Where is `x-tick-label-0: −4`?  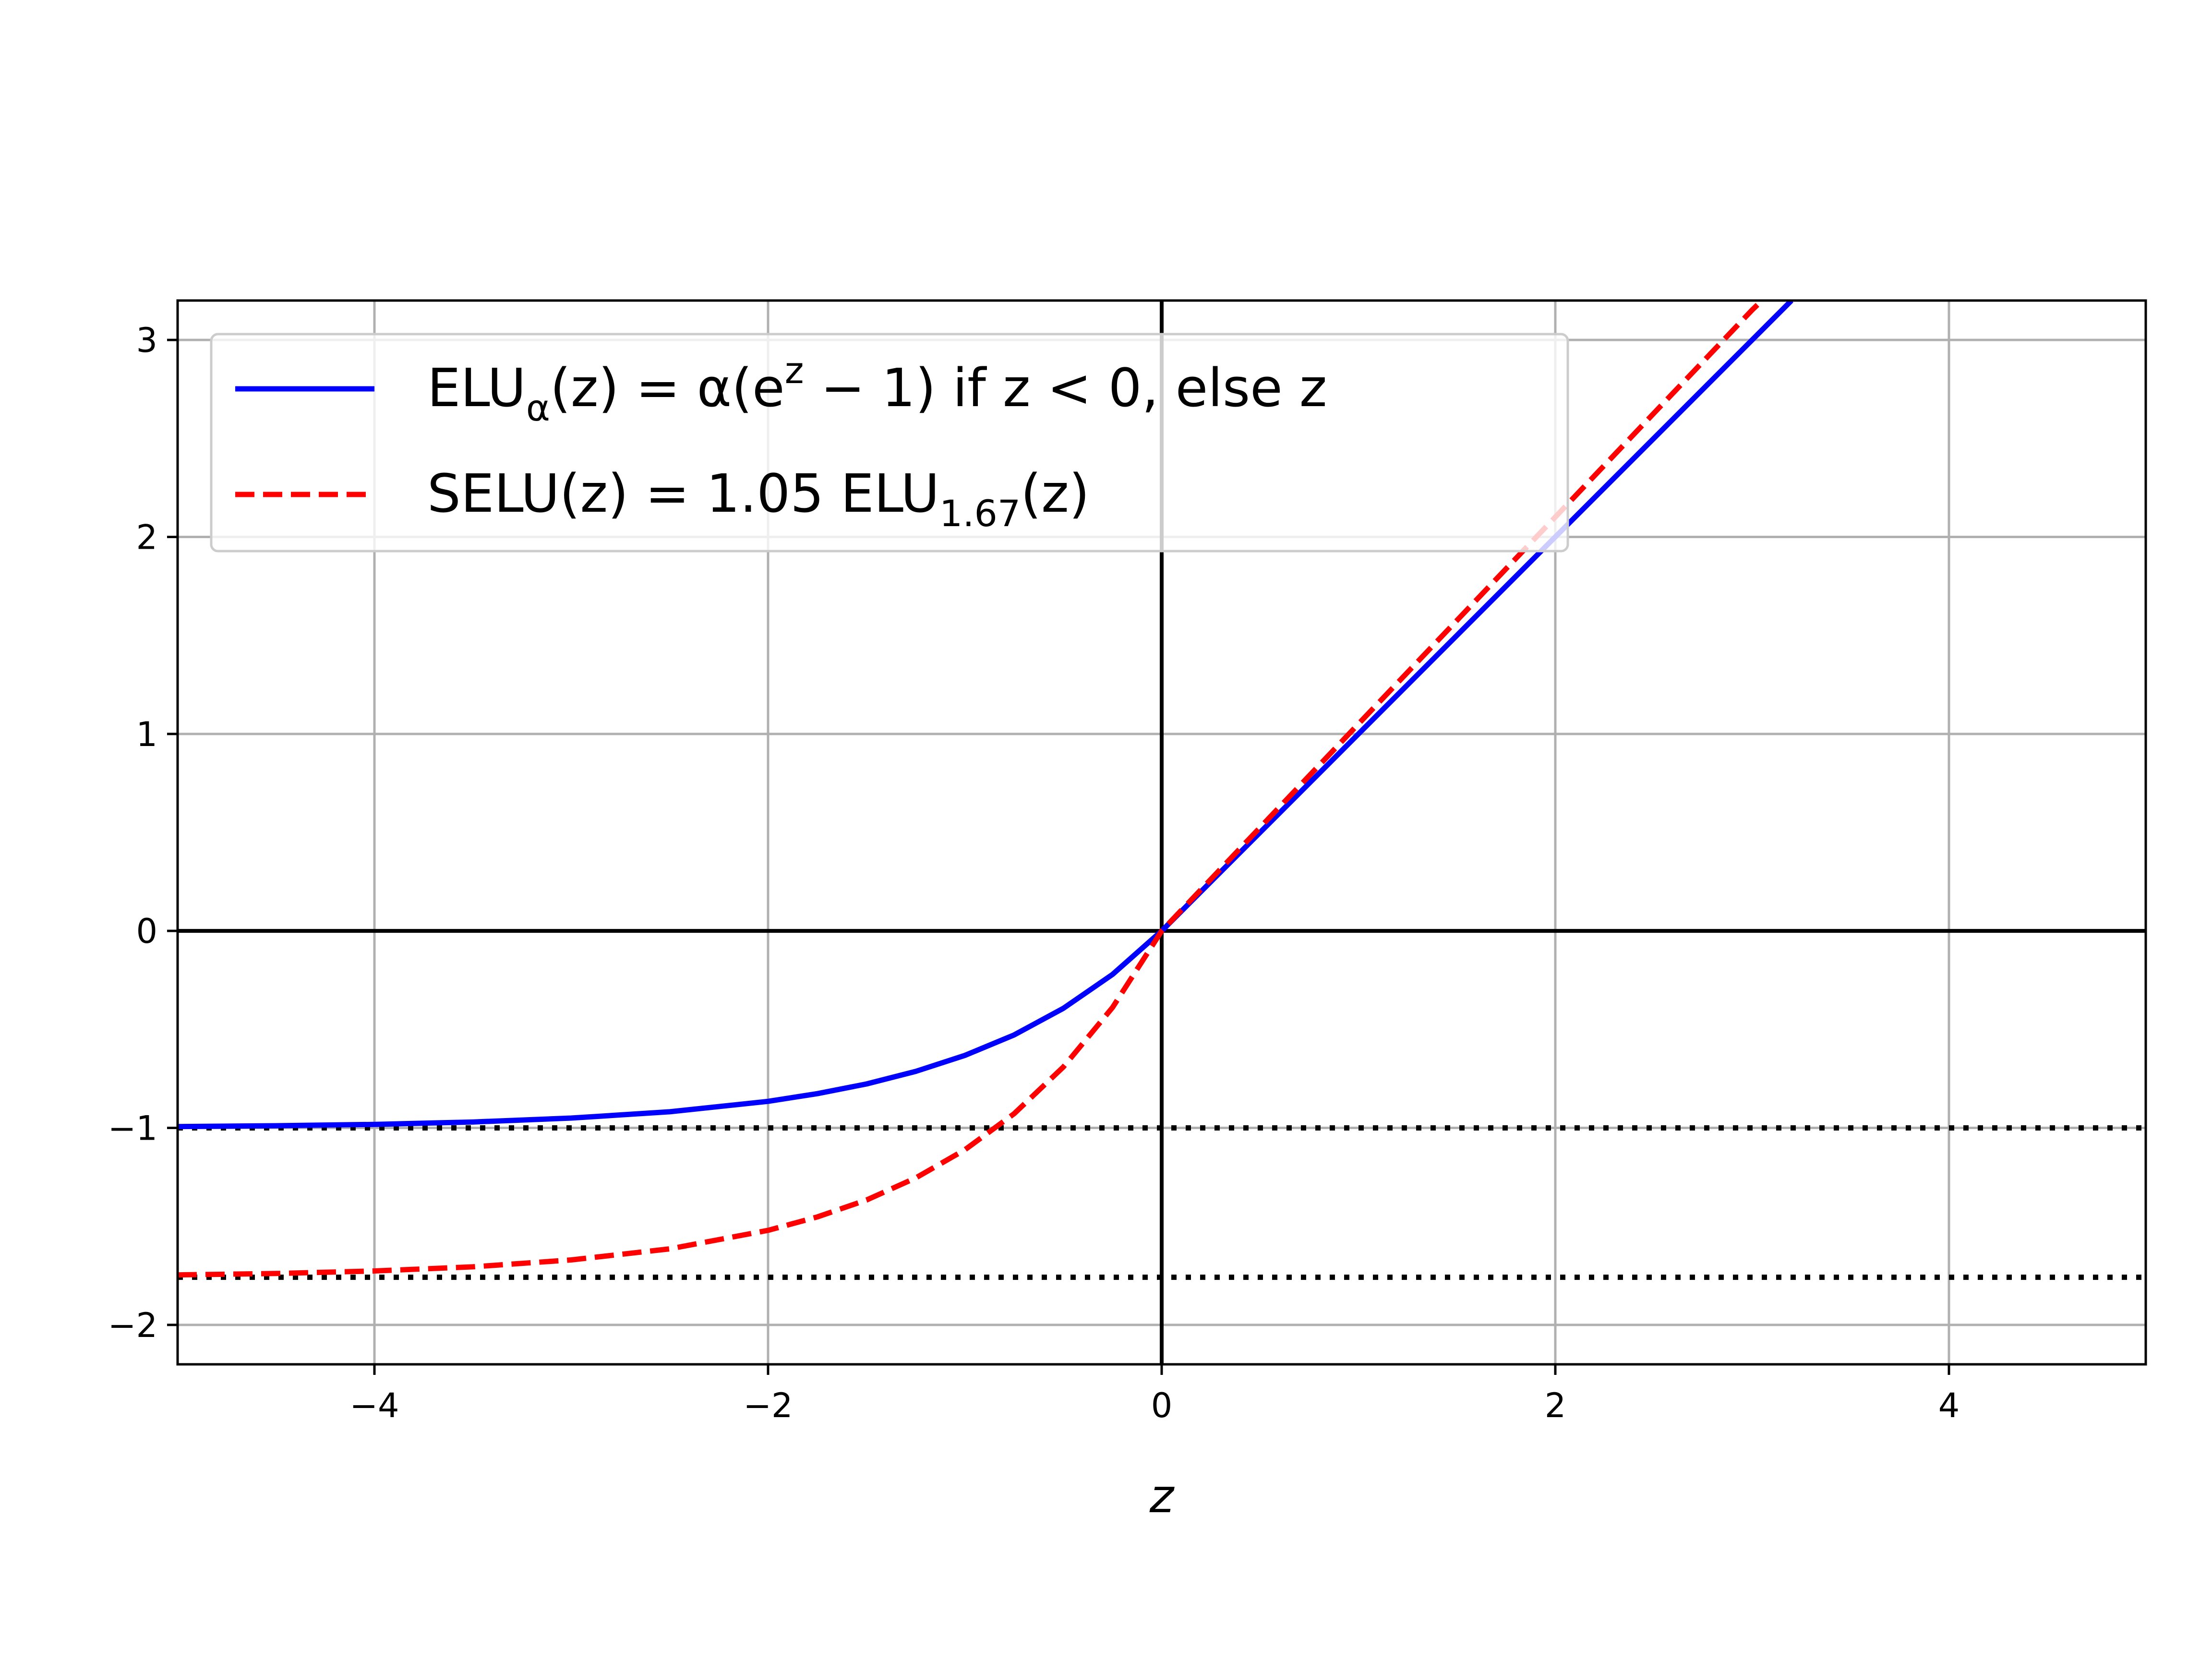 x-tick-label-0: −4 is located at coordinates (374, 1405).